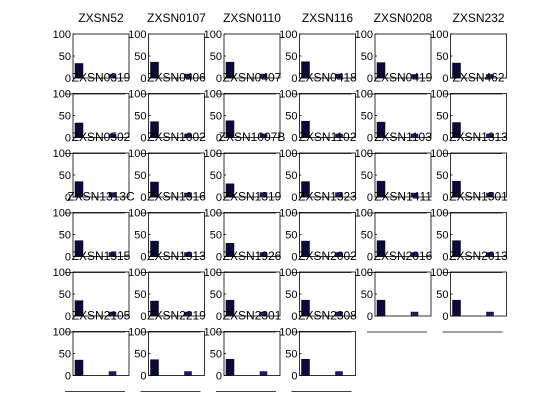 Image resolution: width=560 pixels, height=420 pixels. What do you see at coordinates (252, 137) in the screenshot?
I see `panel-title: ZXSN1007B` at bounding box center [252, 137].